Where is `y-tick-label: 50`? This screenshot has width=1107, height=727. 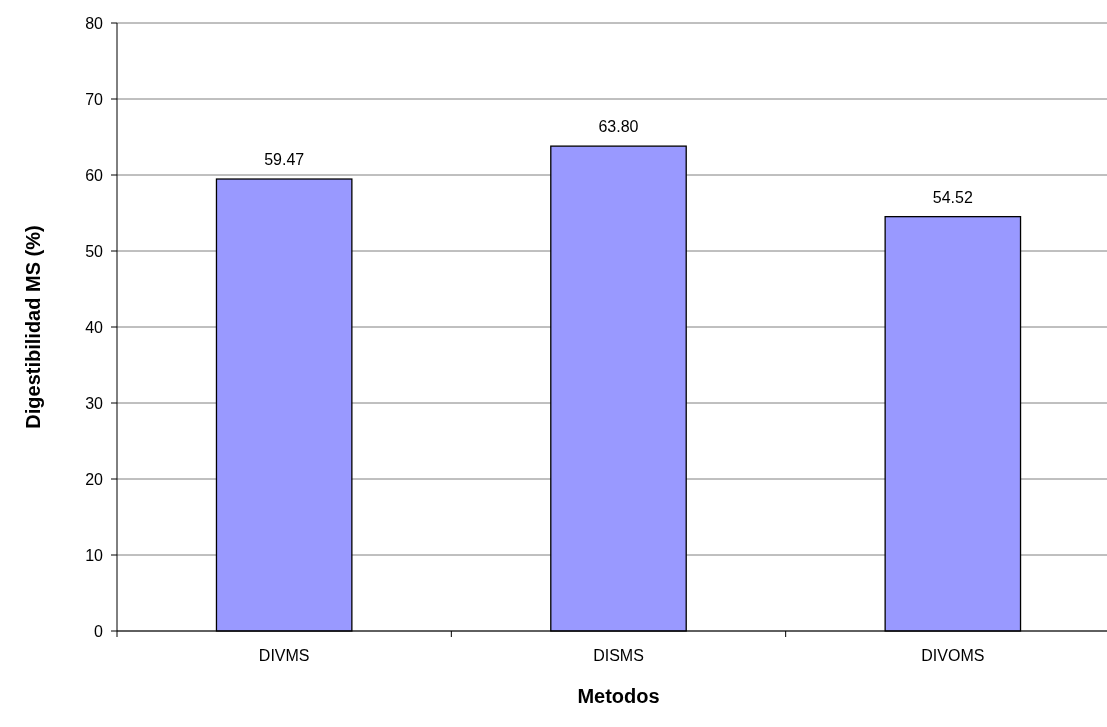
y-tick-label: 50 is located at coordinates (94, 251).